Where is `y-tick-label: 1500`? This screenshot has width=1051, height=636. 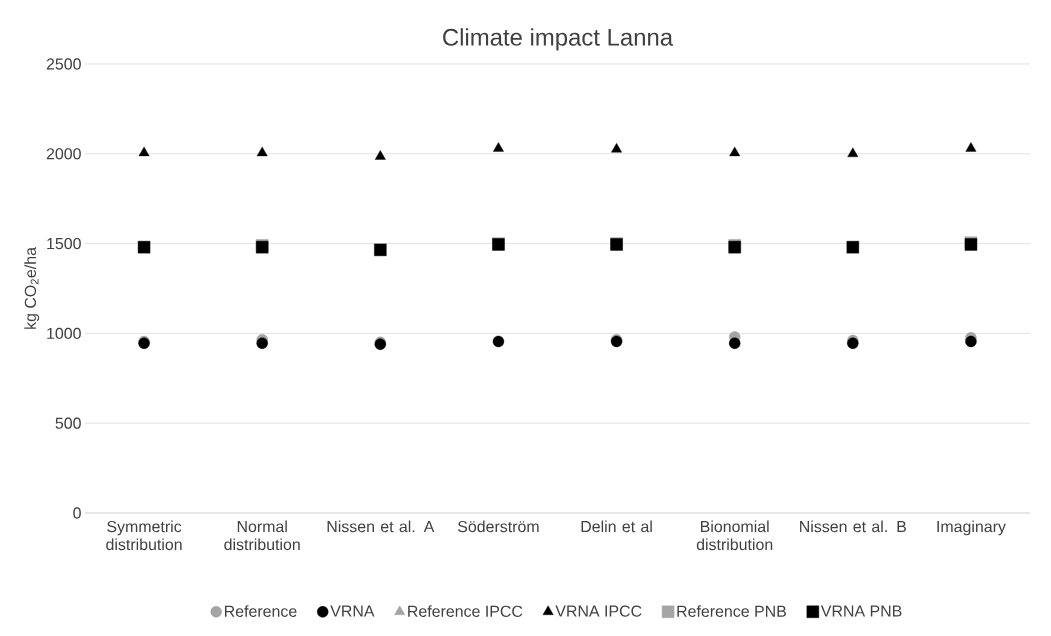 y-tick-label: 1500 is located at coordinates (64, 243).